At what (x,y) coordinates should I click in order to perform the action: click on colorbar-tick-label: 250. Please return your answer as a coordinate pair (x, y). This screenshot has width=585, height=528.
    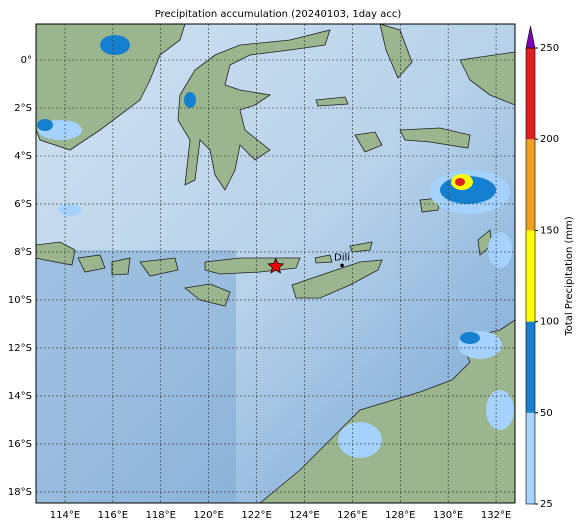
    Looking at the image, I should click on (549, 48).